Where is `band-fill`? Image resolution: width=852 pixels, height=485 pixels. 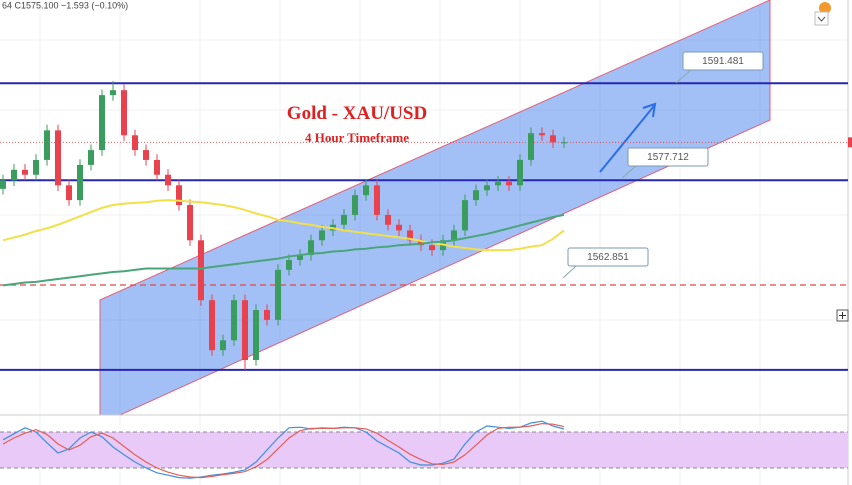
band-fill is located at coordinates (424, 450).